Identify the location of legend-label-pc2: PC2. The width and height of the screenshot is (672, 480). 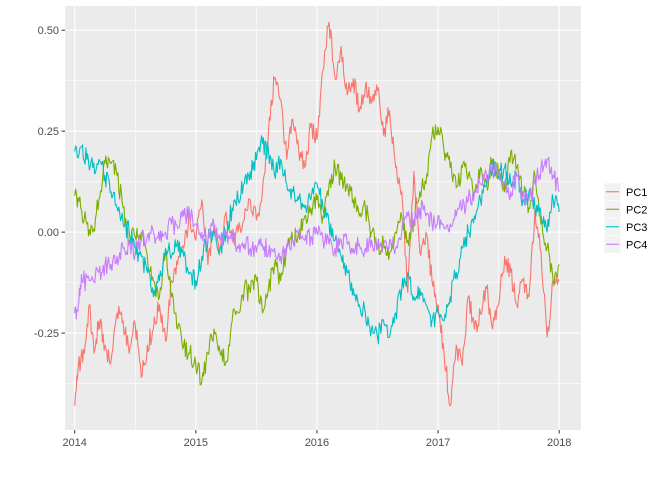
(636, 210).